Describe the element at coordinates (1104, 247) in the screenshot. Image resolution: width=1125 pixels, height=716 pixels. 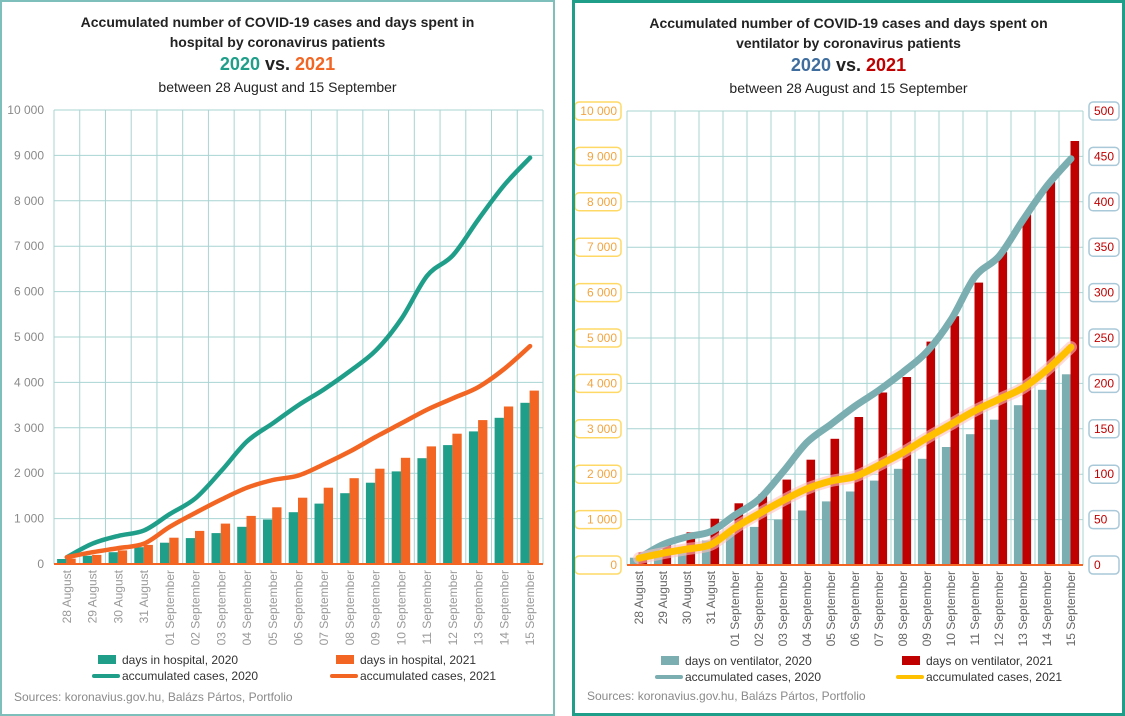
I see `y2-tick-label: 350` at that location.